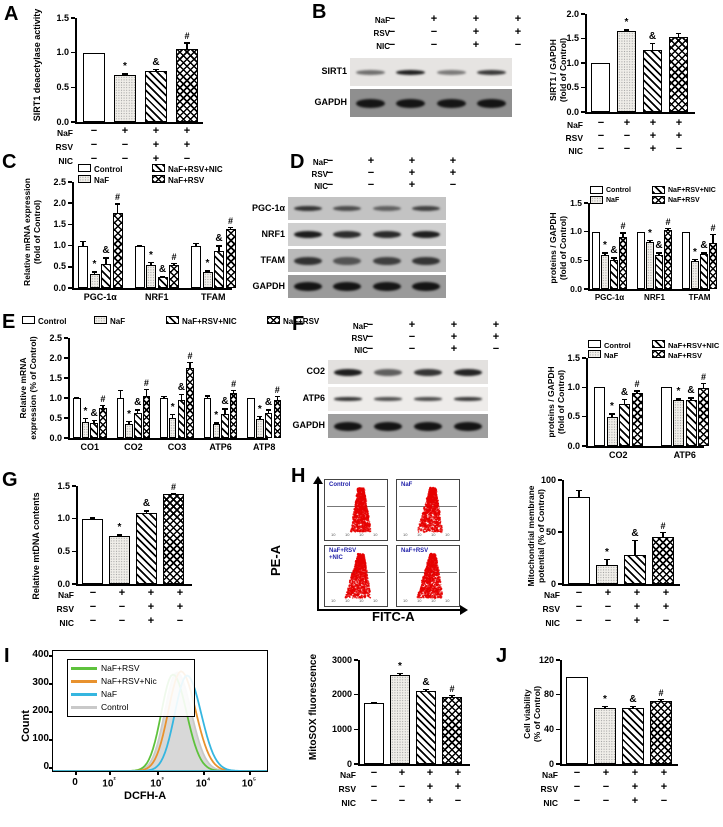 The image size is (723, 827). What do you see at coordinates (307, 260) in the screenshot?
I see `panel-d-blot-band` at bounding box center [307, 260].